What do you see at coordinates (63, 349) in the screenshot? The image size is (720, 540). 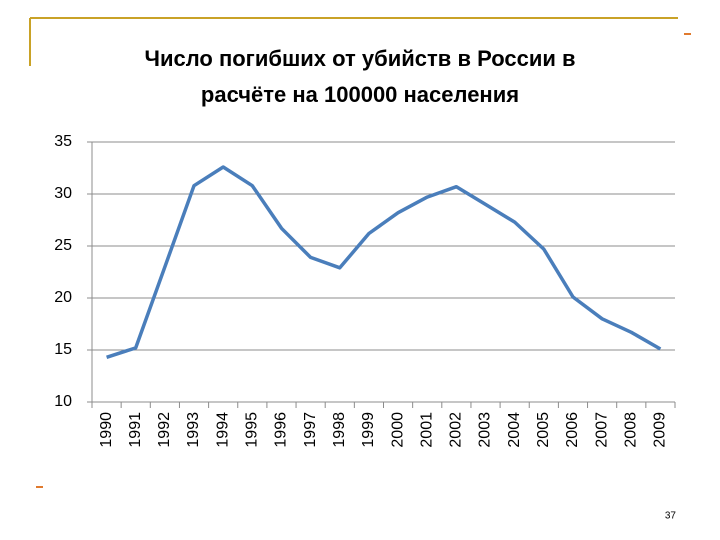 I see `y-tick-label: 15` at bounding box center [63, 349].